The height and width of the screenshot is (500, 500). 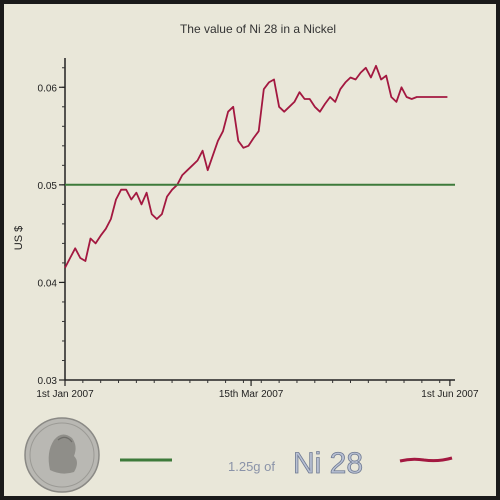 I want to click on legend: 1.25g of Ni 28, so click(x=286, y=463).